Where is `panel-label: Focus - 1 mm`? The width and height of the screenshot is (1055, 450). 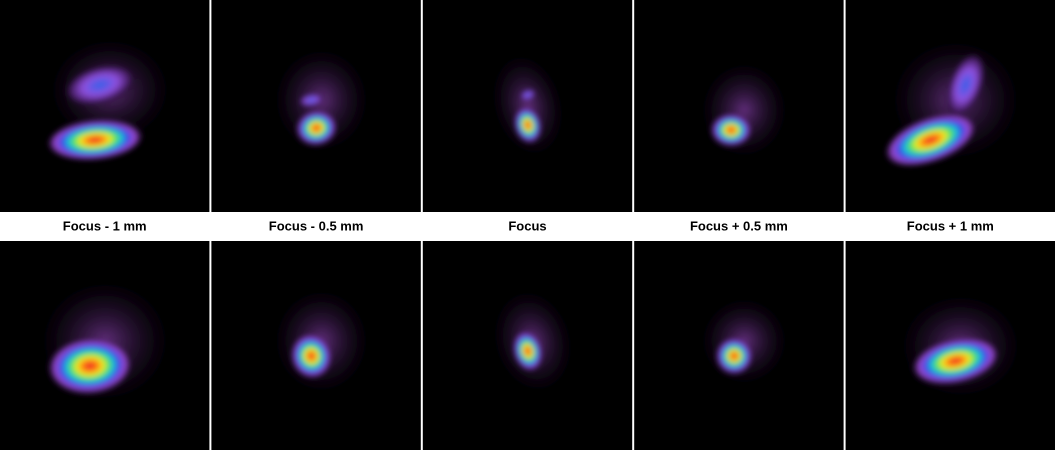 panel-label: Focus - 1 mm is located at coordinates (105, 225).